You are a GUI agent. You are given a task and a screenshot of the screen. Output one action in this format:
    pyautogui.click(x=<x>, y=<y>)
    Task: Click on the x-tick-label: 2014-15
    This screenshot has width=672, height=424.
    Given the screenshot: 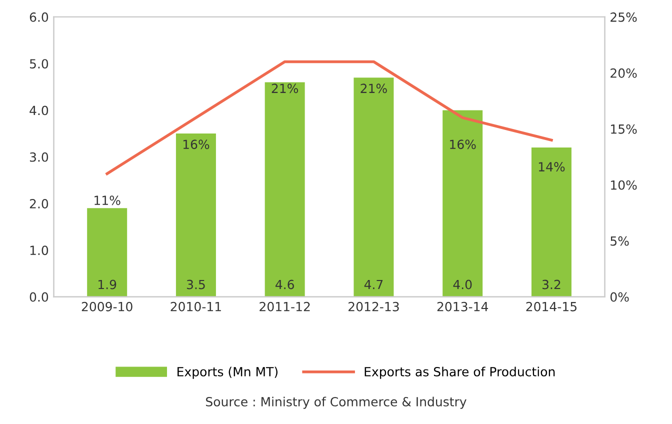 What is the action you would take?
    pyautogui.click(x=551, y=307)
    